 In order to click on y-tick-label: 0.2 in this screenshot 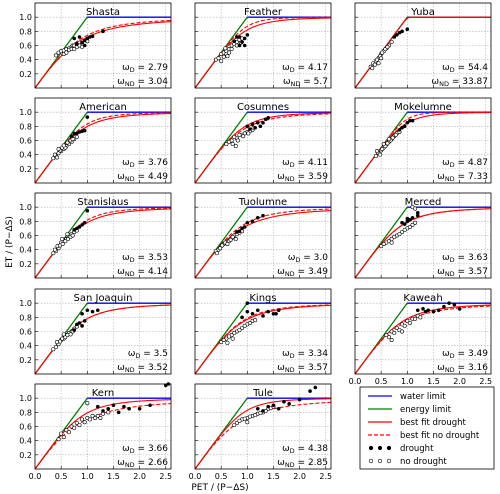, I will do `click(25, 455)`.